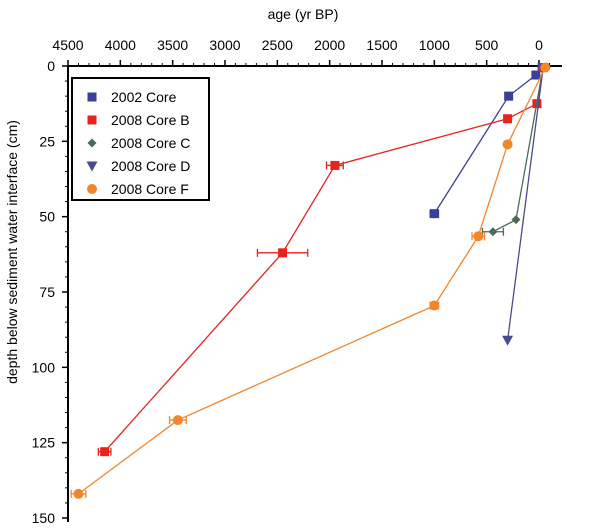 This screenshot has height=531, width=600. Describe the element at coordinates (303, 14) in the screenshot. I see `x-axis-title: age (yr BP)` at that location.